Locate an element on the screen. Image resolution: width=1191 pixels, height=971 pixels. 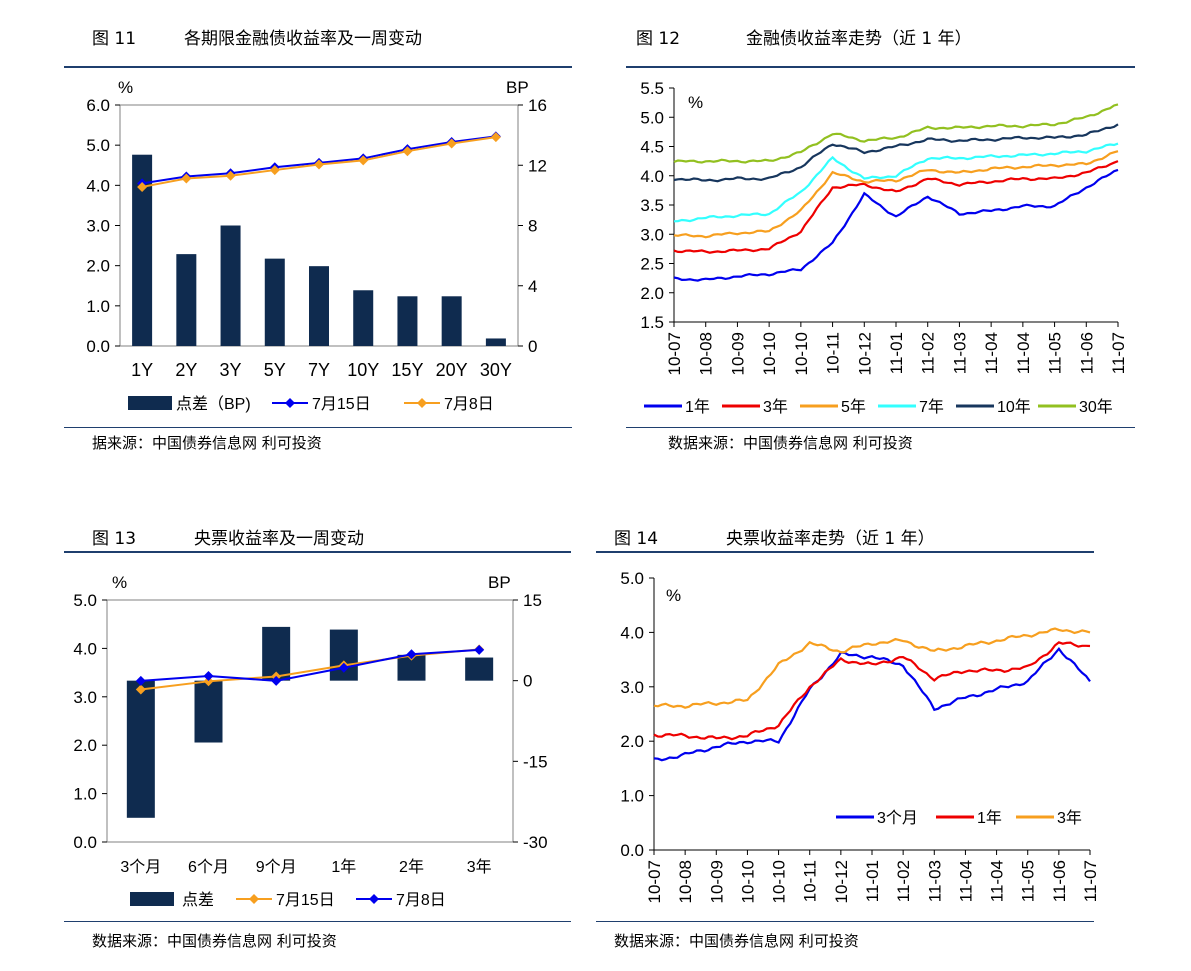
fig13-legend-series-label: 7月8日 is located at coordinates (421, 900).